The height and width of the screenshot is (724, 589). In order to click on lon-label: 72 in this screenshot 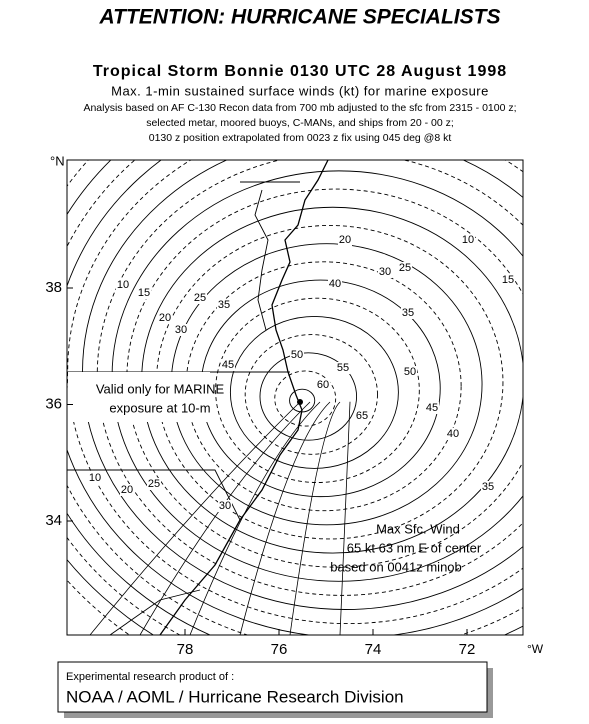, I will do `click(467, 649)`.